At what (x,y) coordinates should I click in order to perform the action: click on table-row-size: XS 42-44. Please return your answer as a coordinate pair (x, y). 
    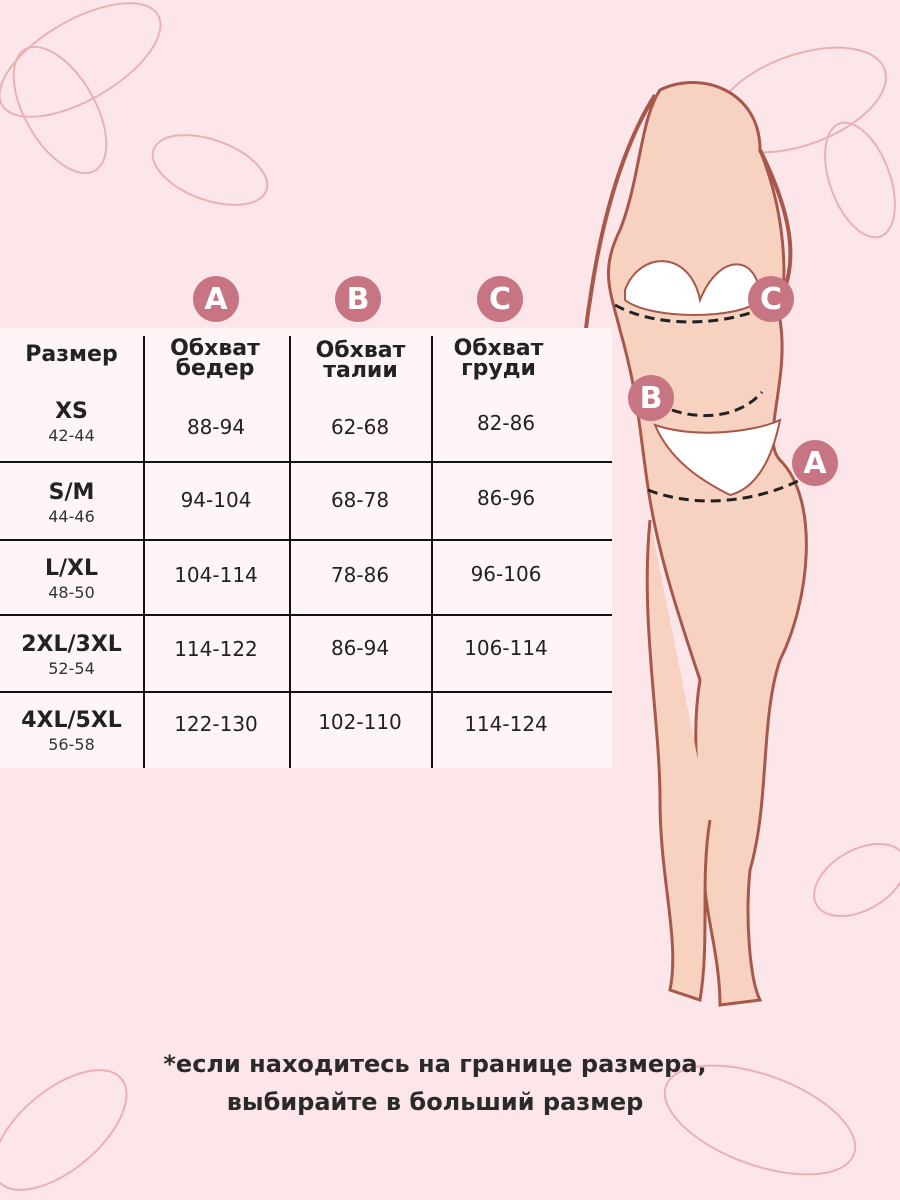
    Looking at the image, I should click on (71, 422).